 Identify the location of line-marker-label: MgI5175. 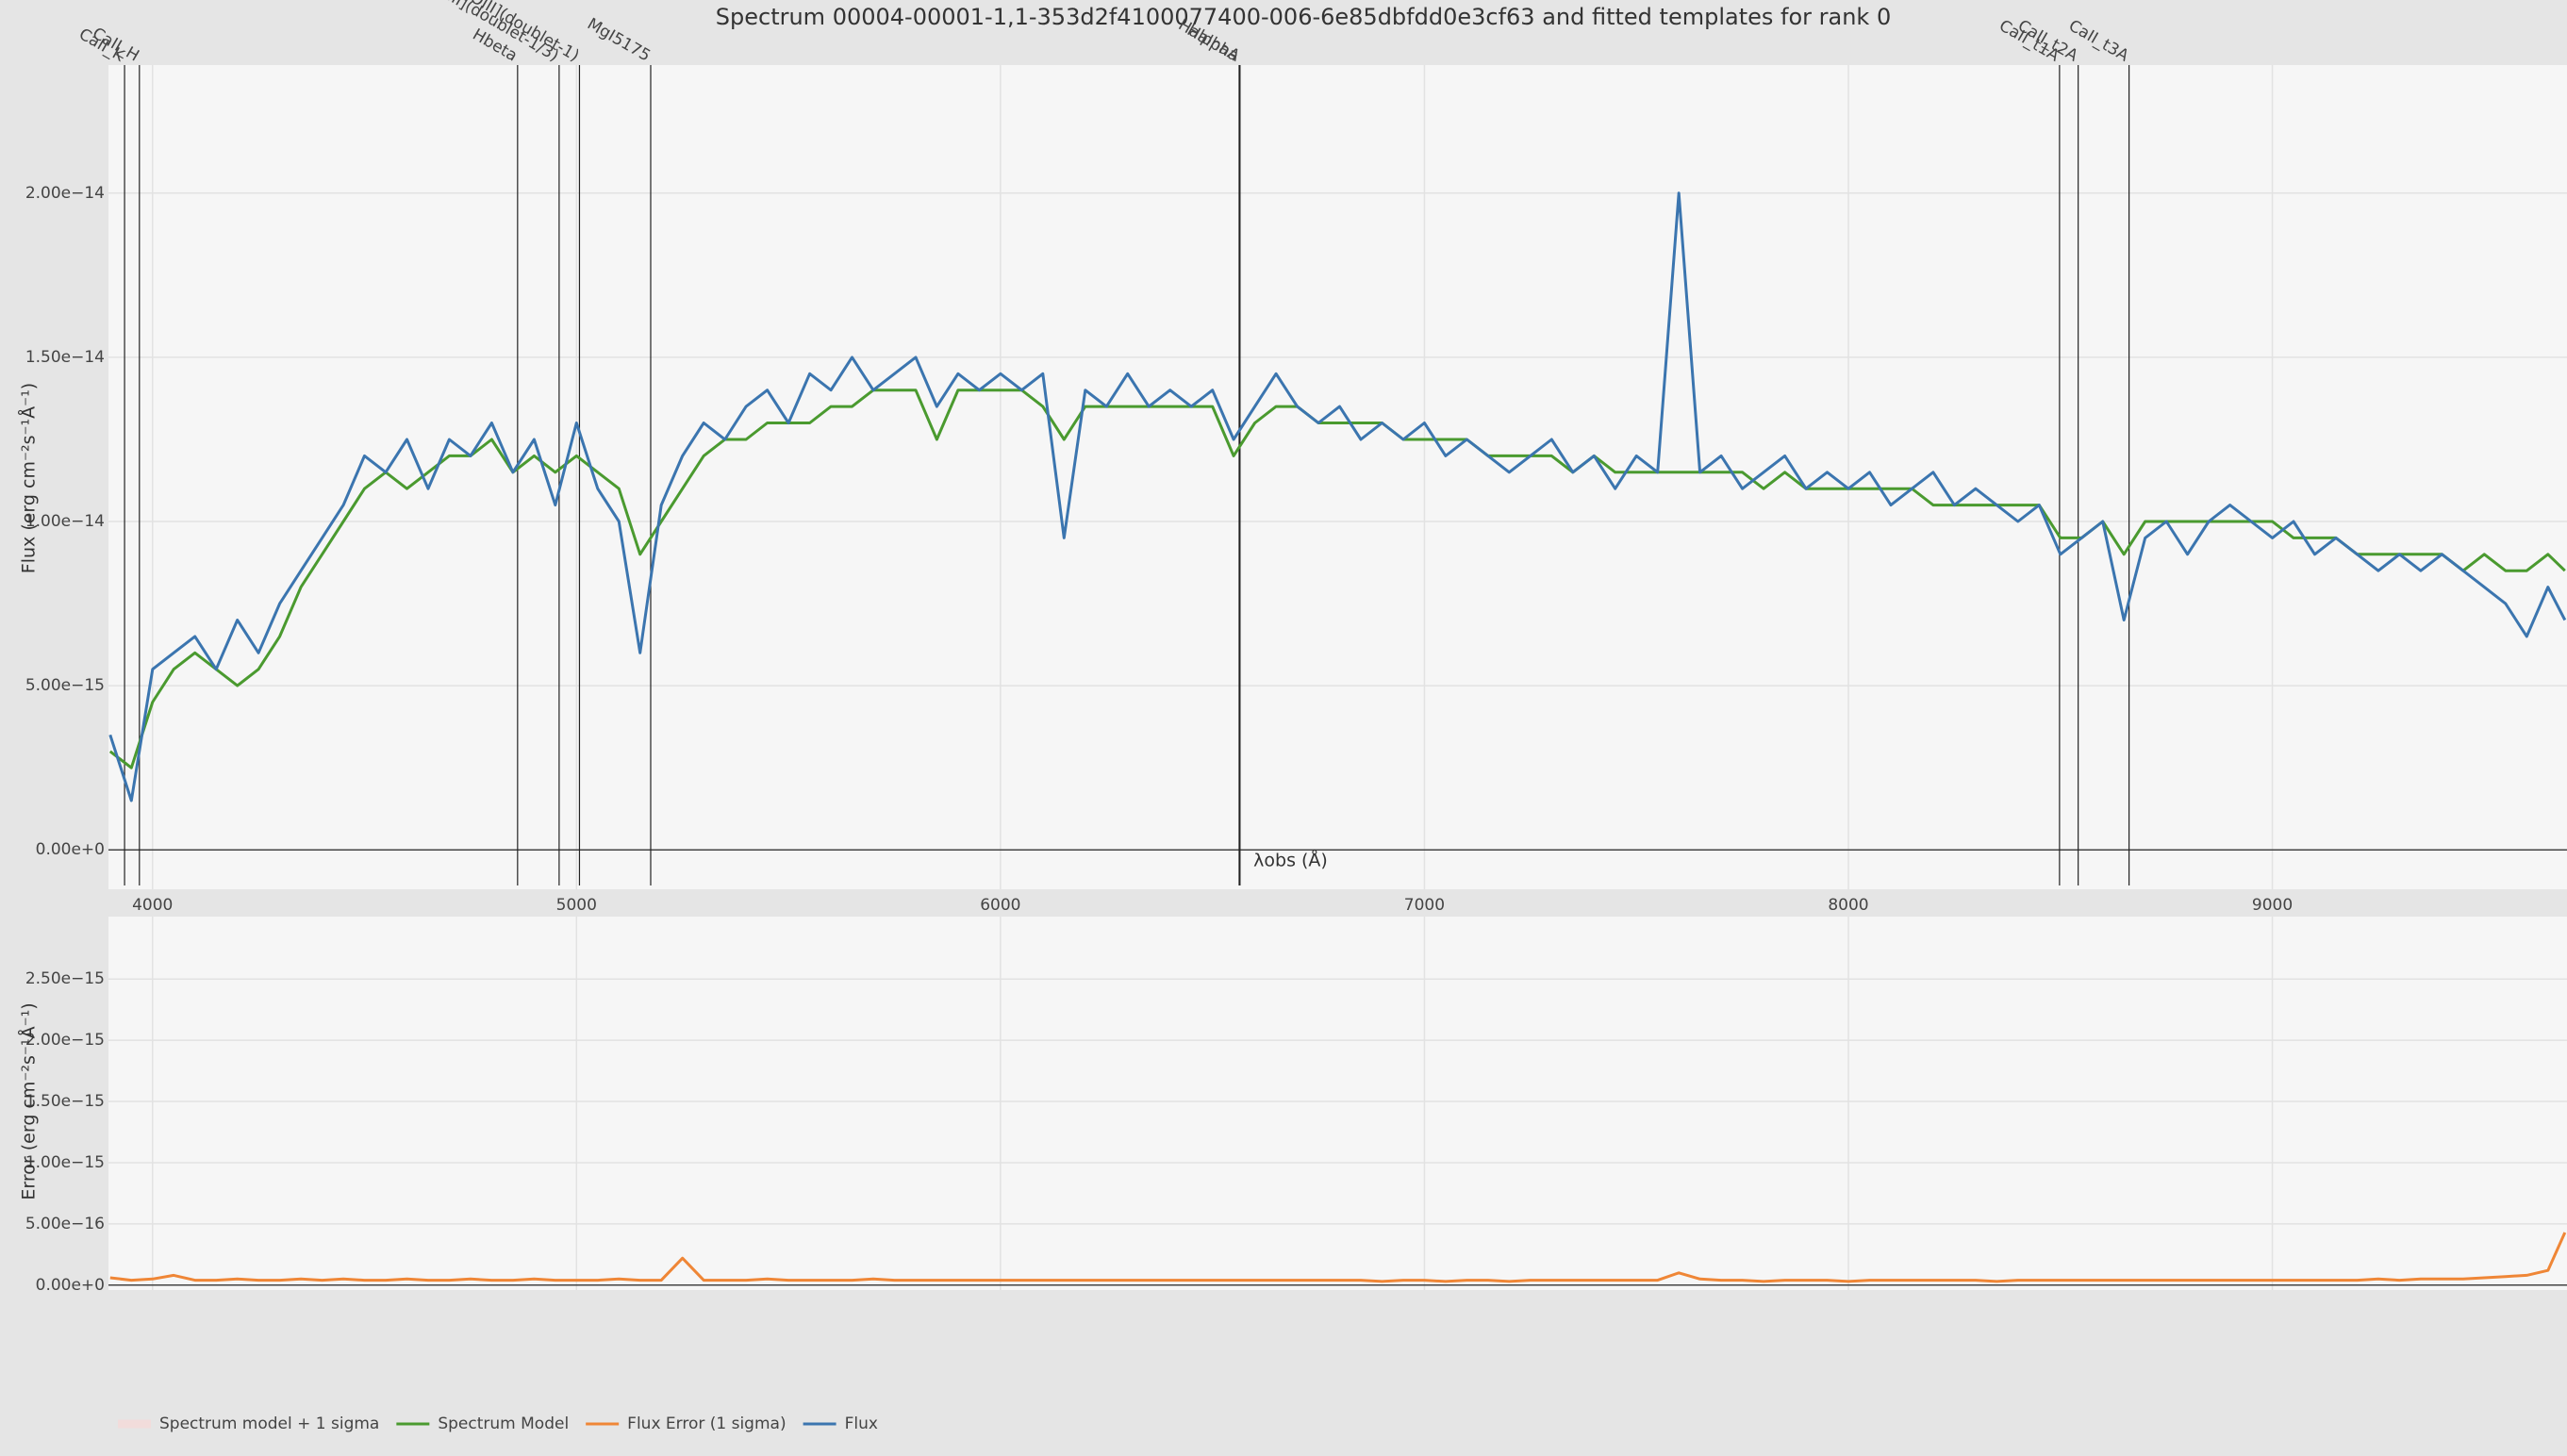
(619, 39).